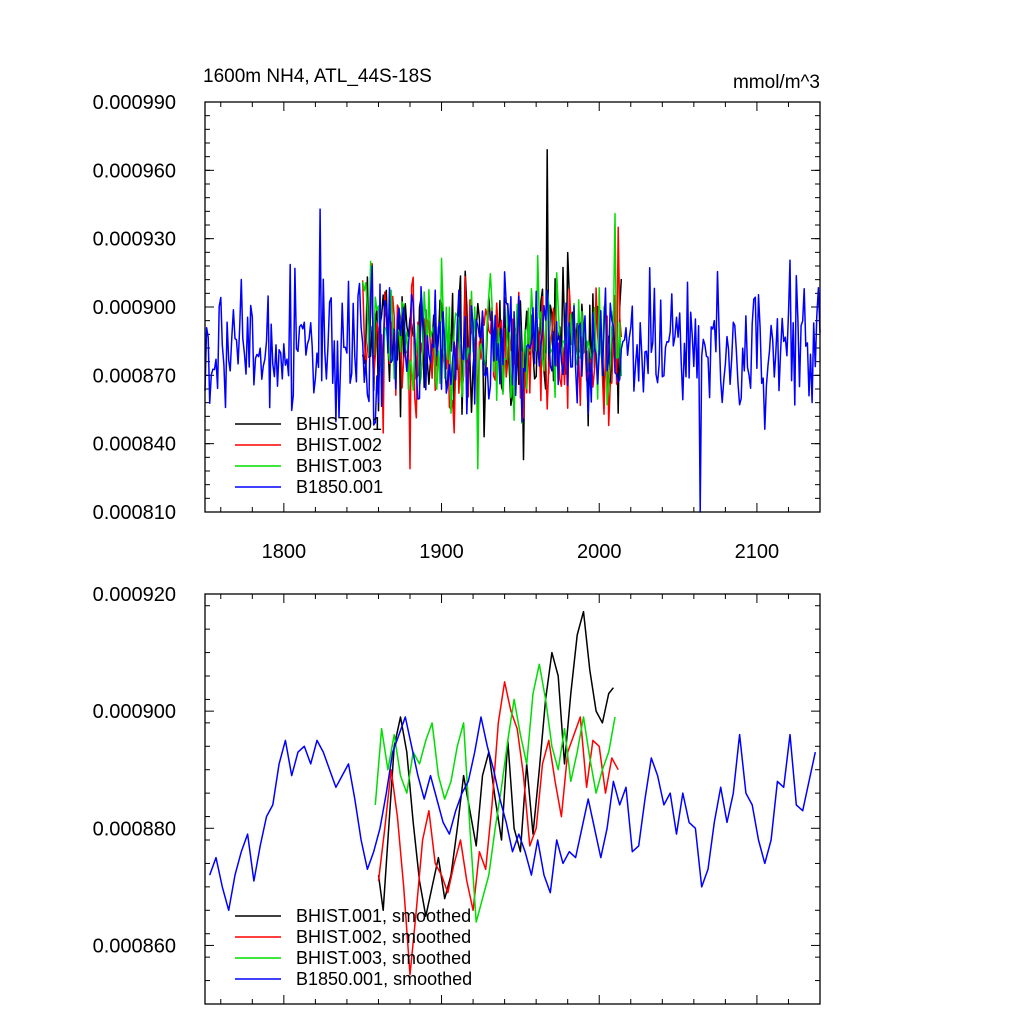  What do you see at coordinates (134, 103) in the screenshot?
I see `y-tick-label: 0.000990` at bounding box center [134, 103].